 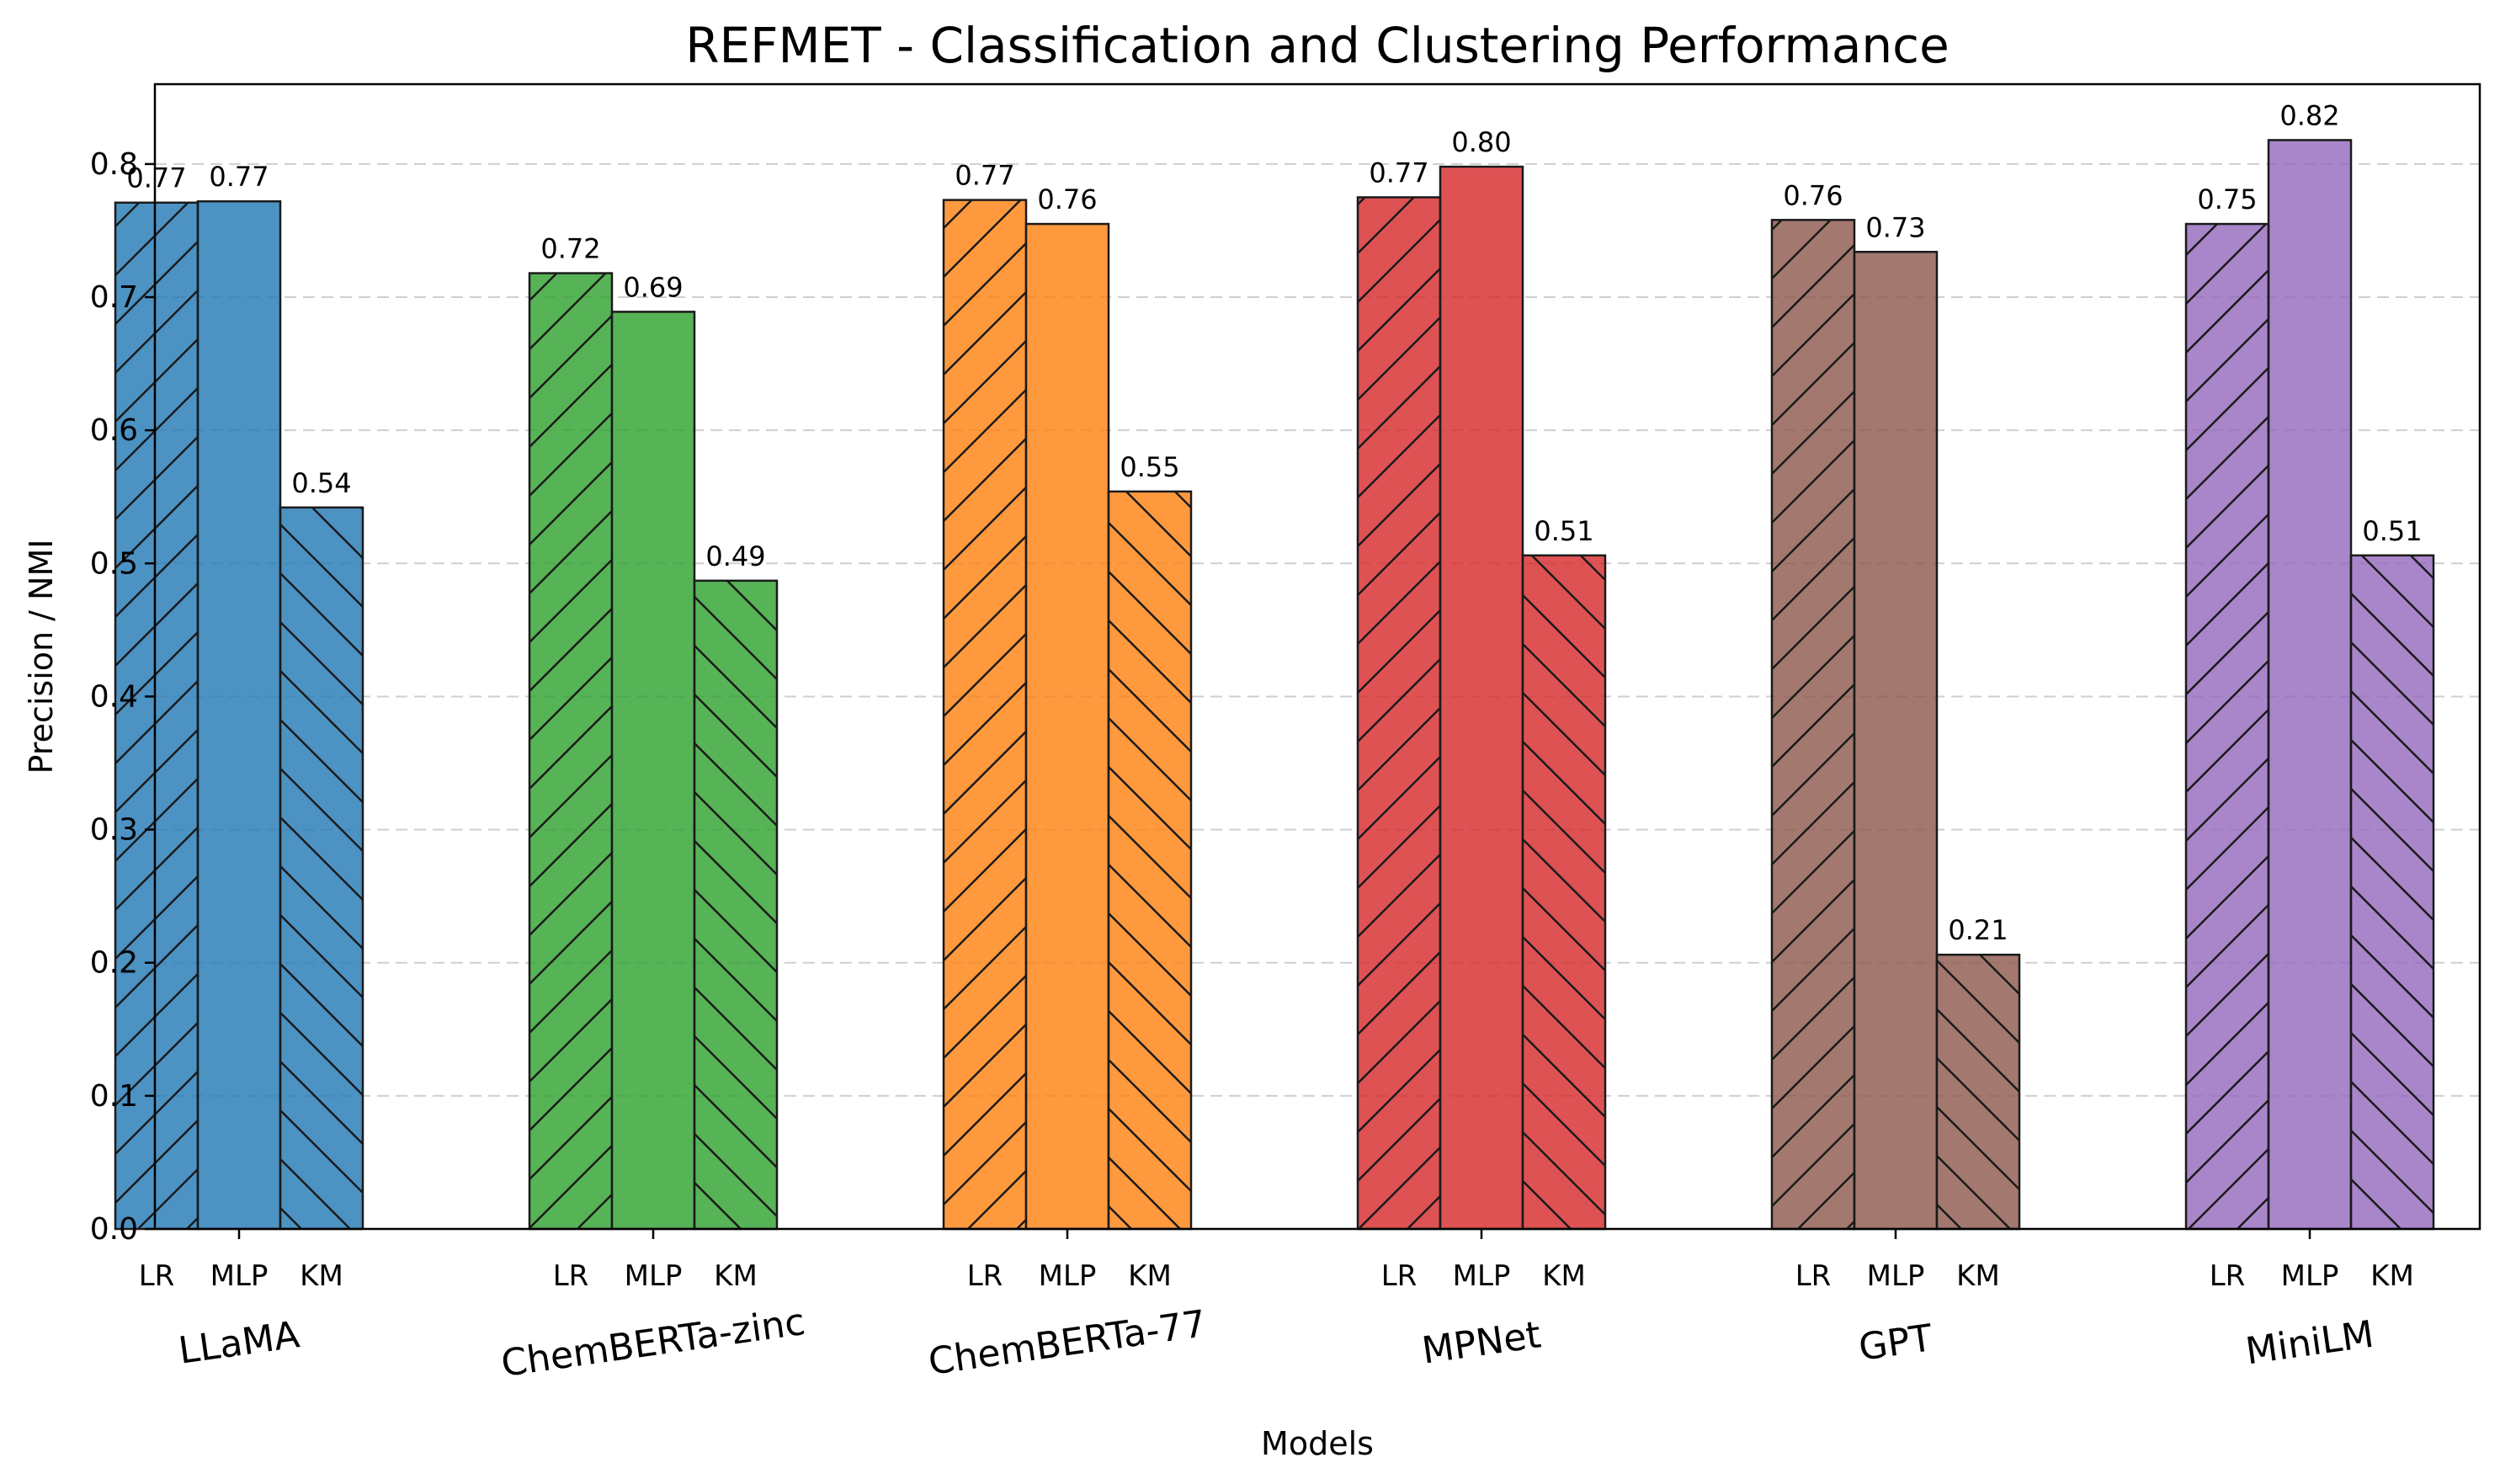 I want to click on data-label: 0.72, so click(x=570, y=249).